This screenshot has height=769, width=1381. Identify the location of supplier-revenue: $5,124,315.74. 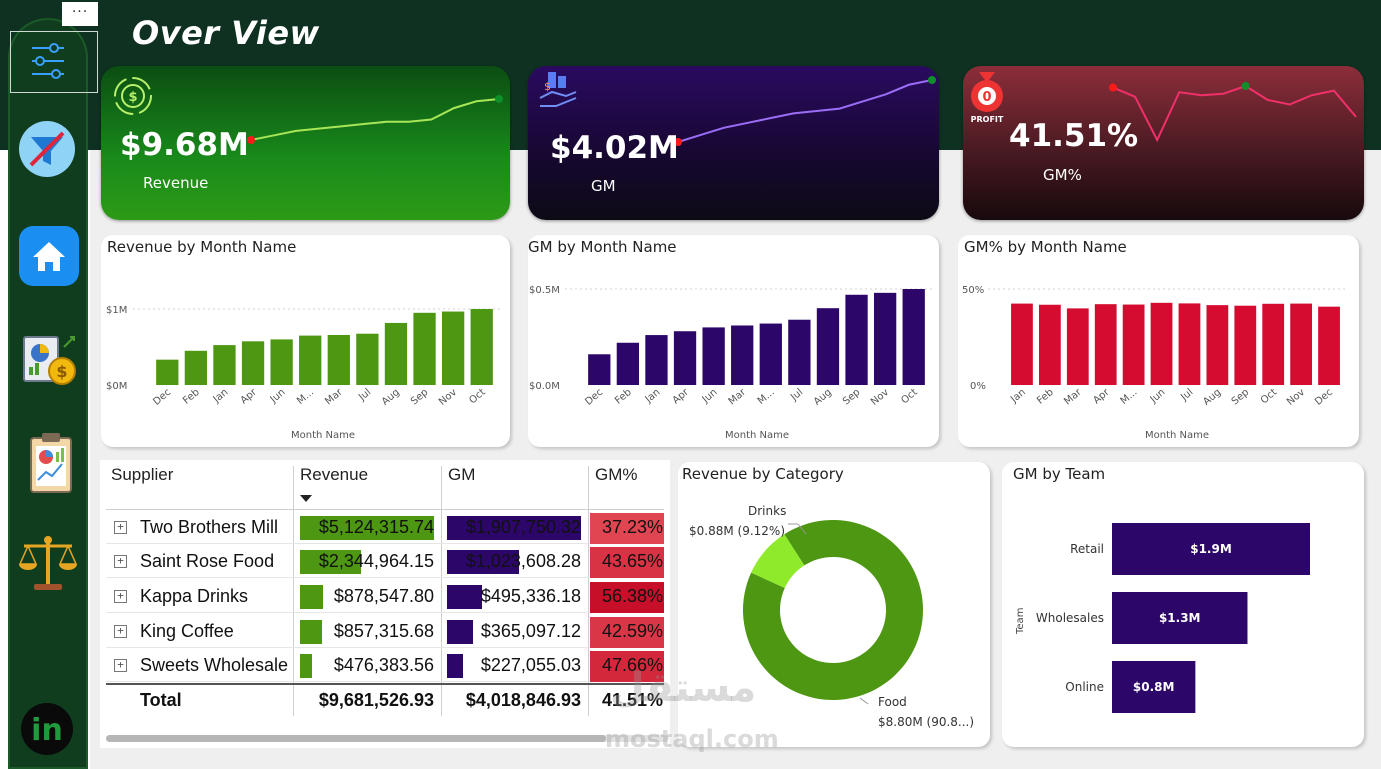
(376, 527).